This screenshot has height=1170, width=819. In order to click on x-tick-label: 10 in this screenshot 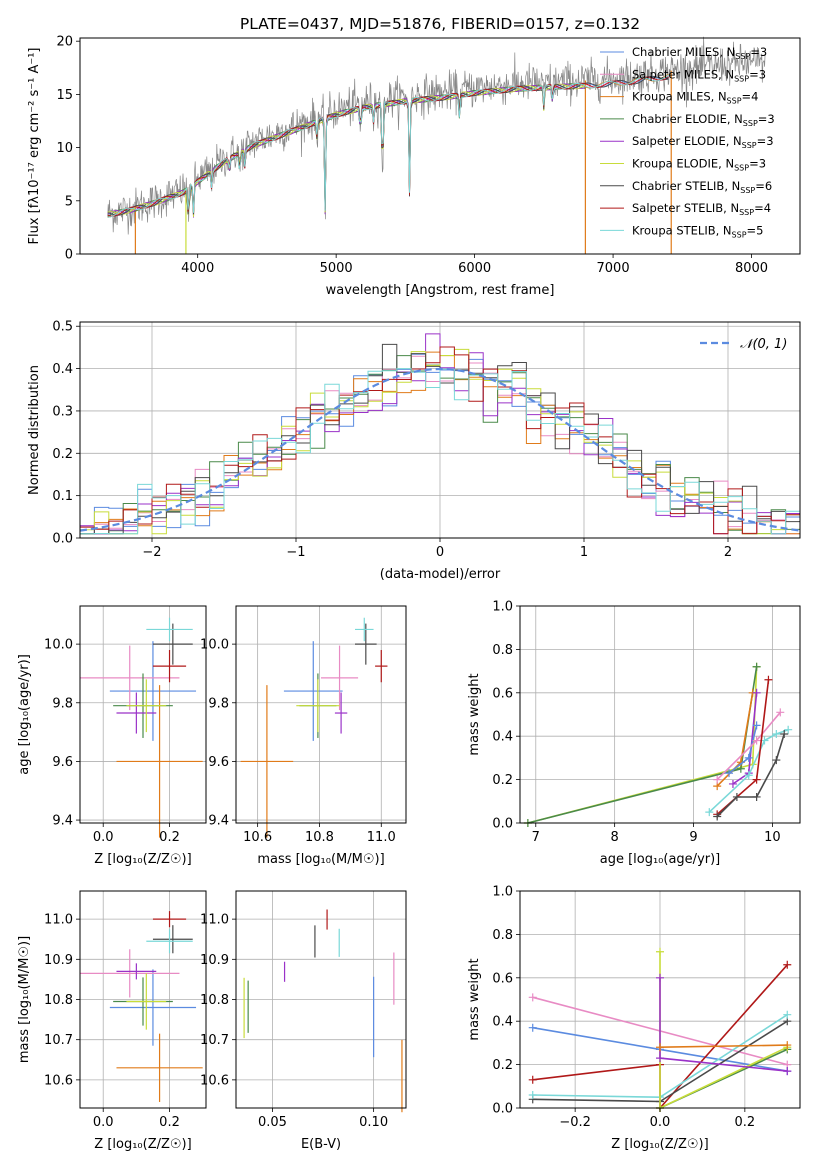, I will do `click(772, 837)`.